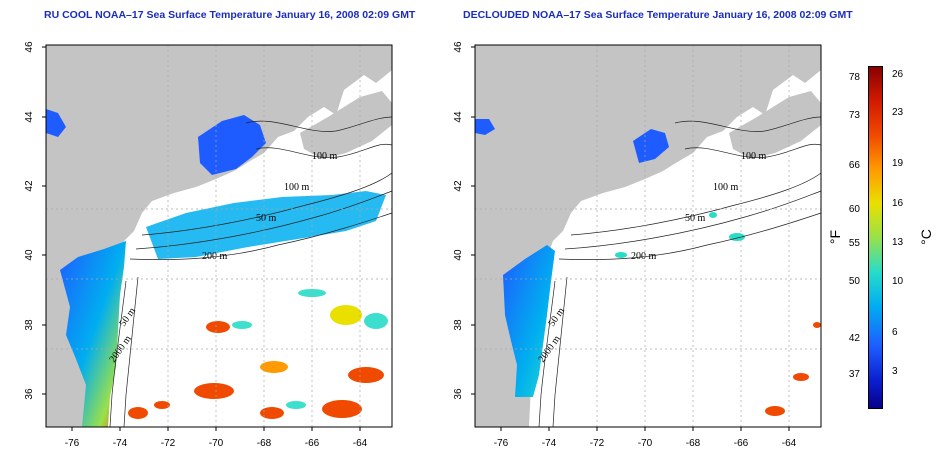 This screenshot has width=950, height=475. Describe the element at coordinates (854, 281) in the screenshot. I see `colorbar-f-tick: 50` at that location.